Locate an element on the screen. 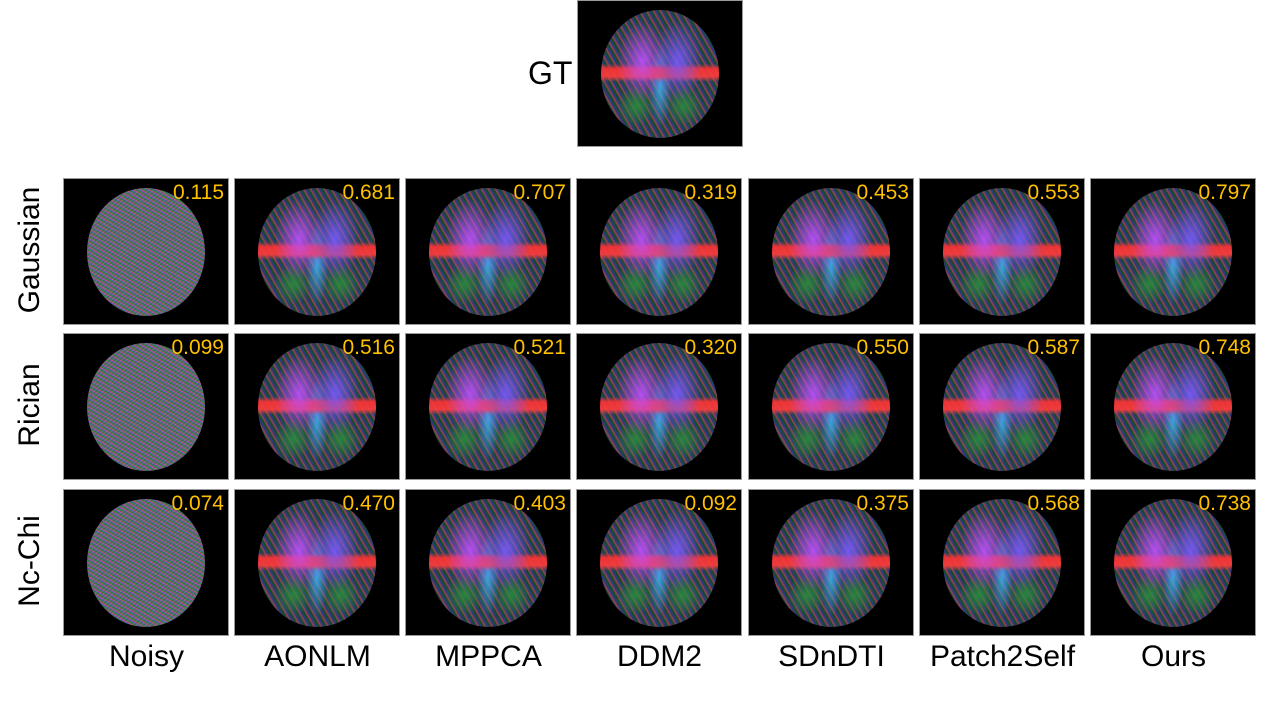  result-image: 0.516 is located at coordinates (317, 406).